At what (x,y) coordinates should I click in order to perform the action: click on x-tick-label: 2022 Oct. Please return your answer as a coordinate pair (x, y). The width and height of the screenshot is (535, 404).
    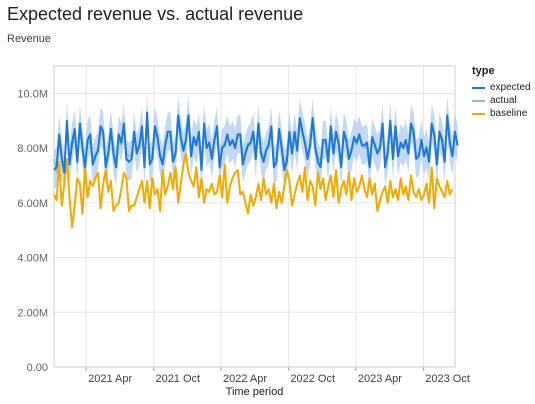
    Looking at the image, I should click on (312, 379).